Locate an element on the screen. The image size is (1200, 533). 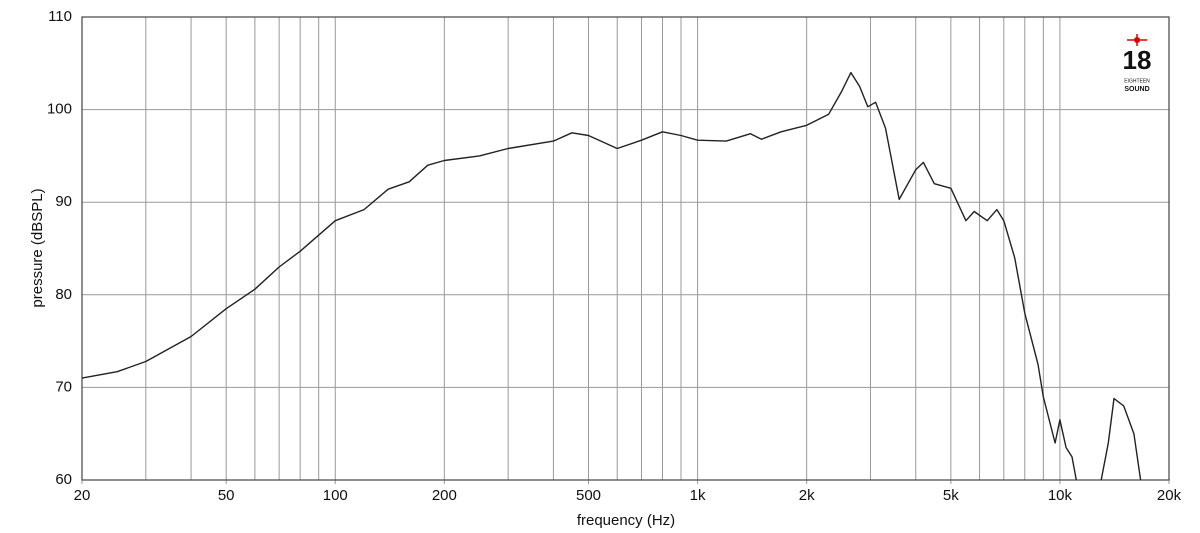
x-tick-label: 20 is located at coordinates (82, 495).